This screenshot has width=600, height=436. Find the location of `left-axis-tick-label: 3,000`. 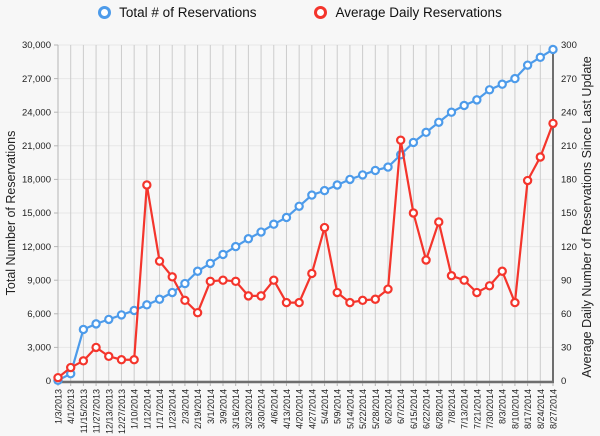

left-axis-tick-label: 3,000 is located at coordinates (39, 348).